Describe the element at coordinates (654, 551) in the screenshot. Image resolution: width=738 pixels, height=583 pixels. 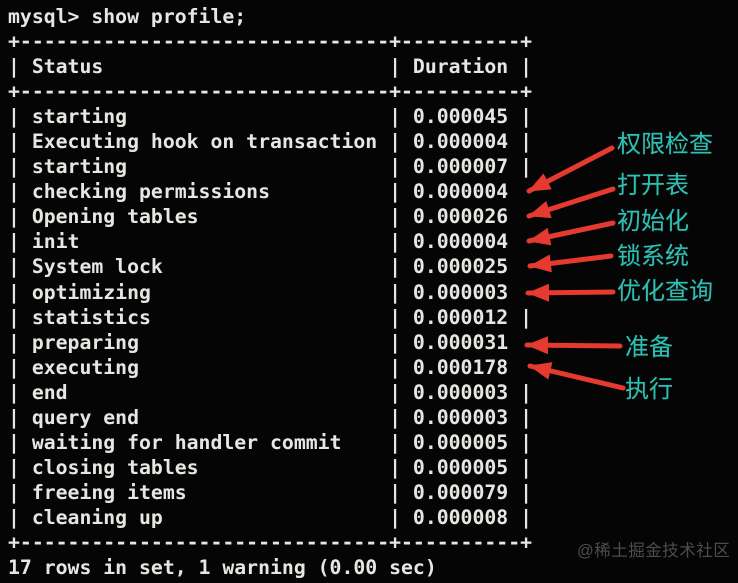
I see `watermark: @稀土掘金技术社区` at that location.